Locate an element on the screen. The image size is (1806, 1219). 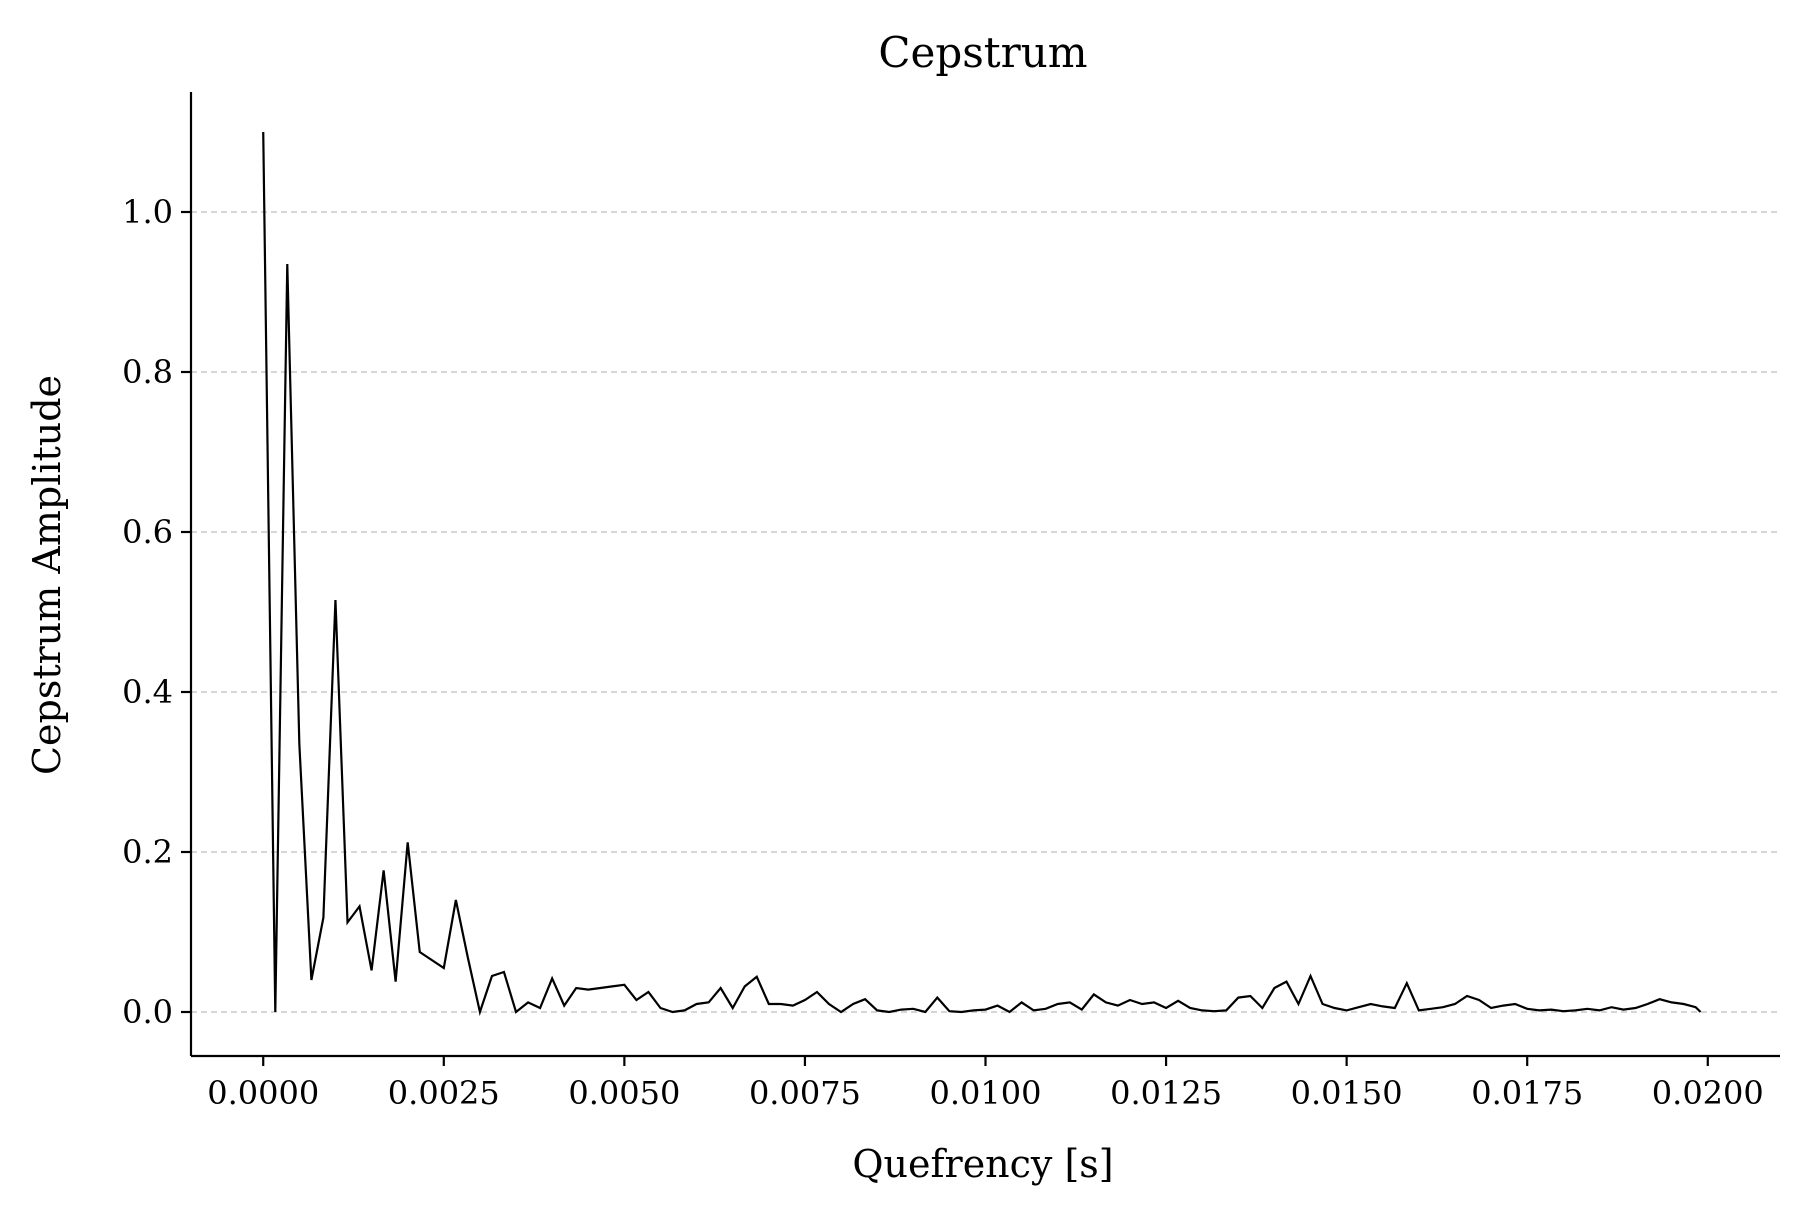
y-tick-label: 0.0 is located at coordinates (147, 1012).